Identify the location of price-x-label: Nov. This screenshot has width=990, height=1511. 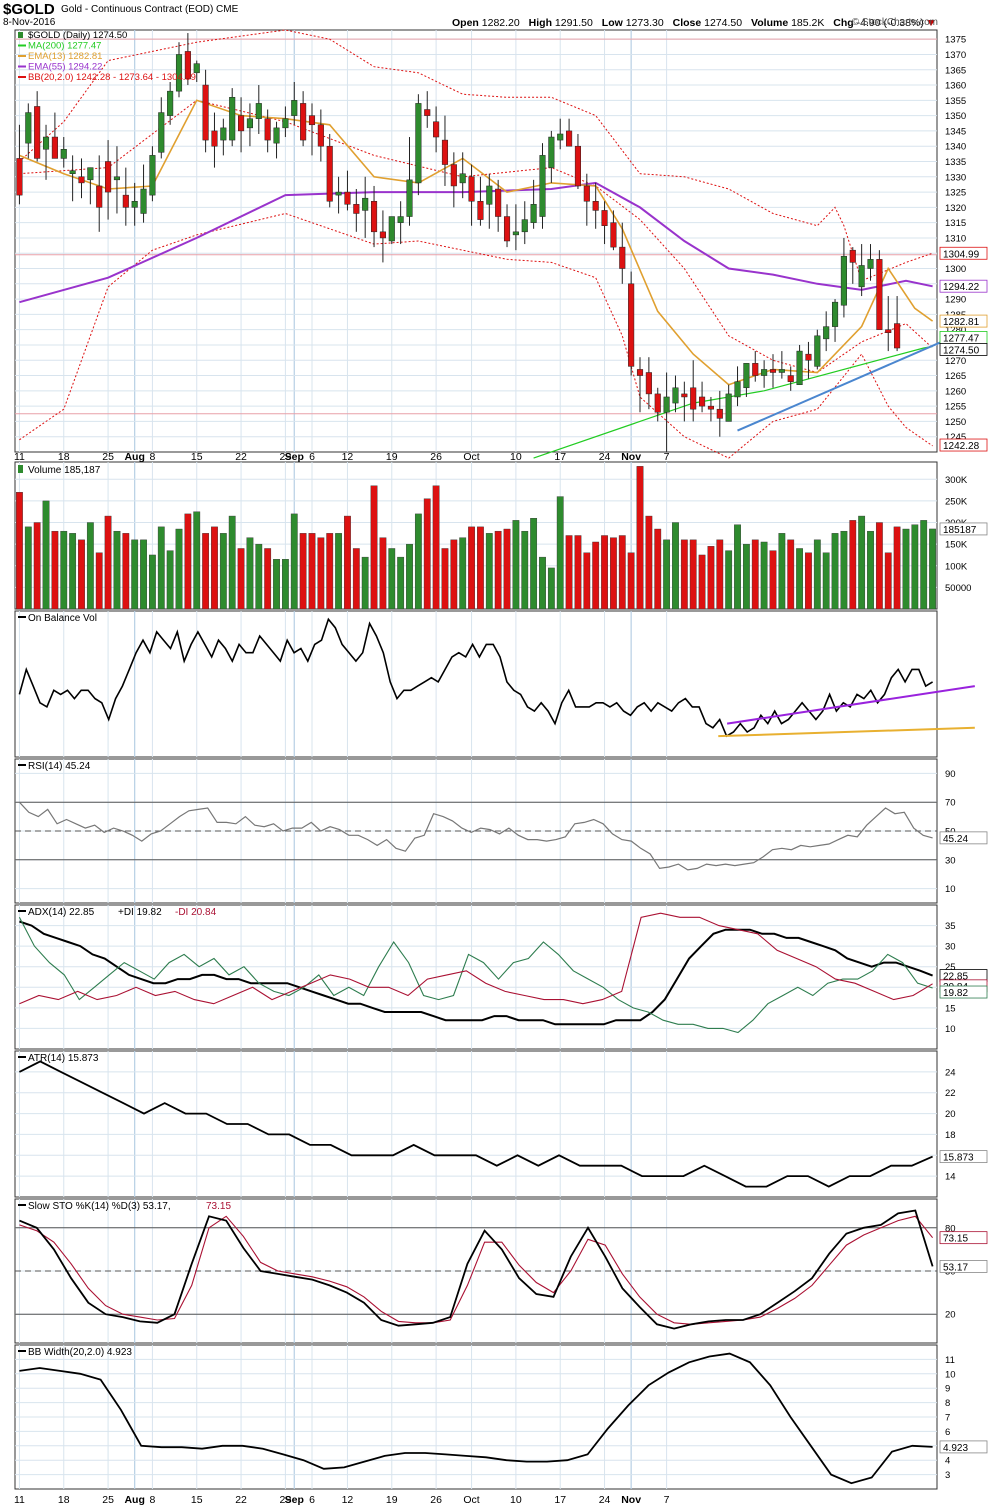
(631, 457).